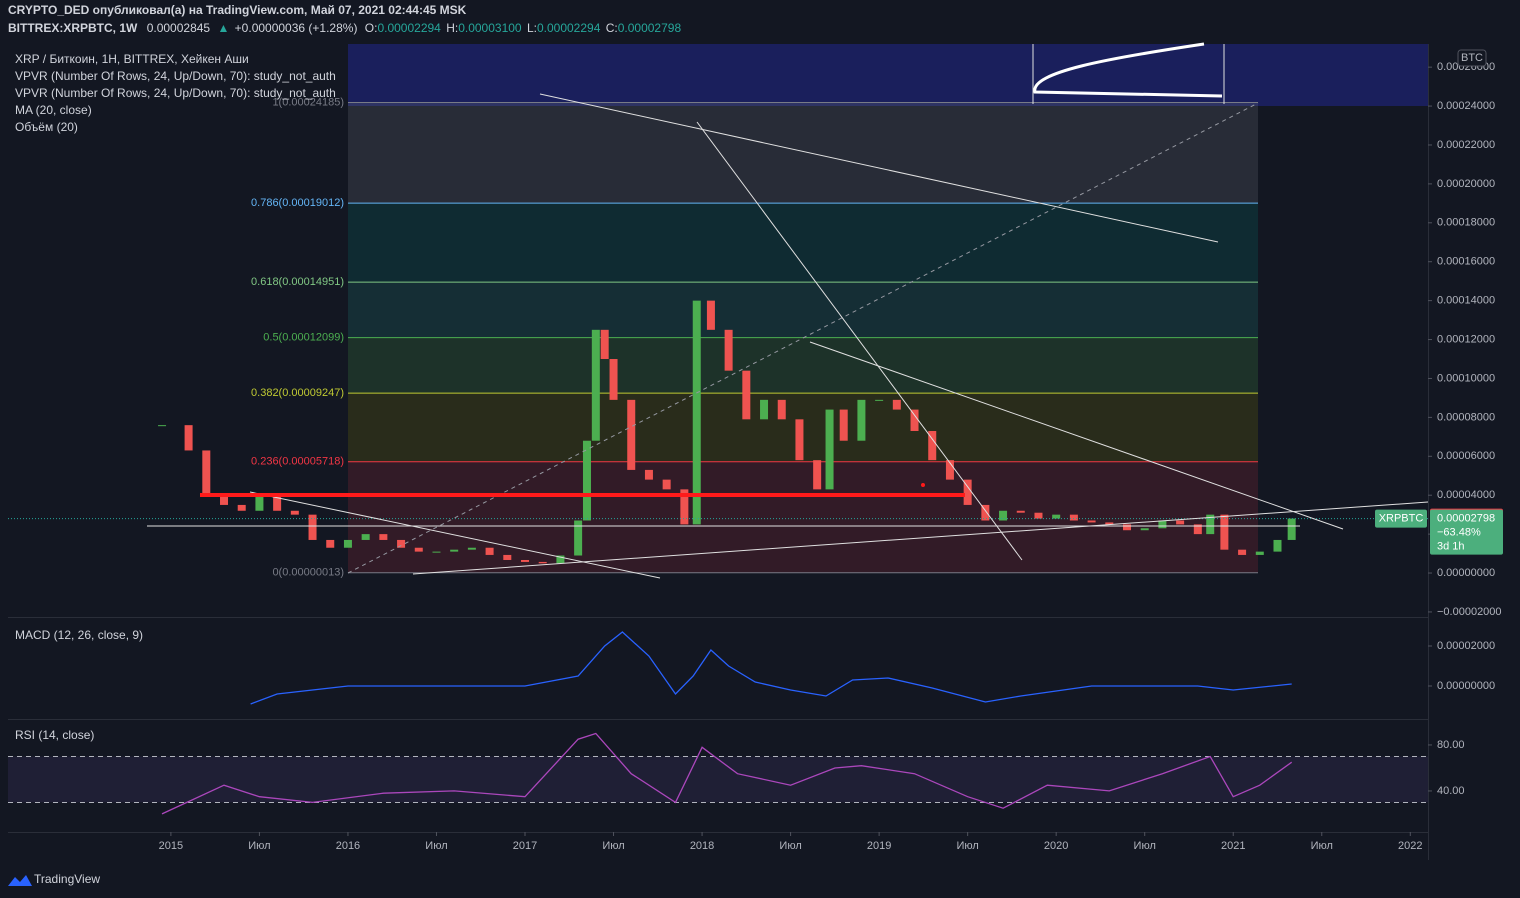 Image resolution: width=1520 pixels, height=898 pixels. I want to click on x-tick-label: 2022, so click(1410, 846).